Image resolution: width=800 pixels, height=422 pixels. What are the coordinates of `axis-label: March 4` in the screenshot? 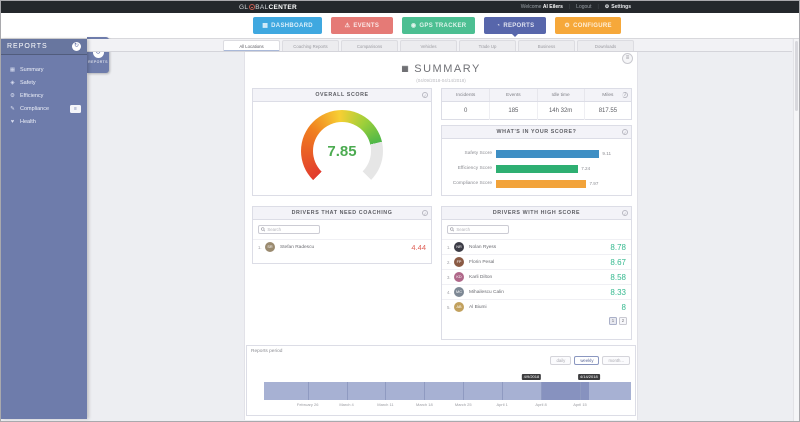 It's located at (346, 404).